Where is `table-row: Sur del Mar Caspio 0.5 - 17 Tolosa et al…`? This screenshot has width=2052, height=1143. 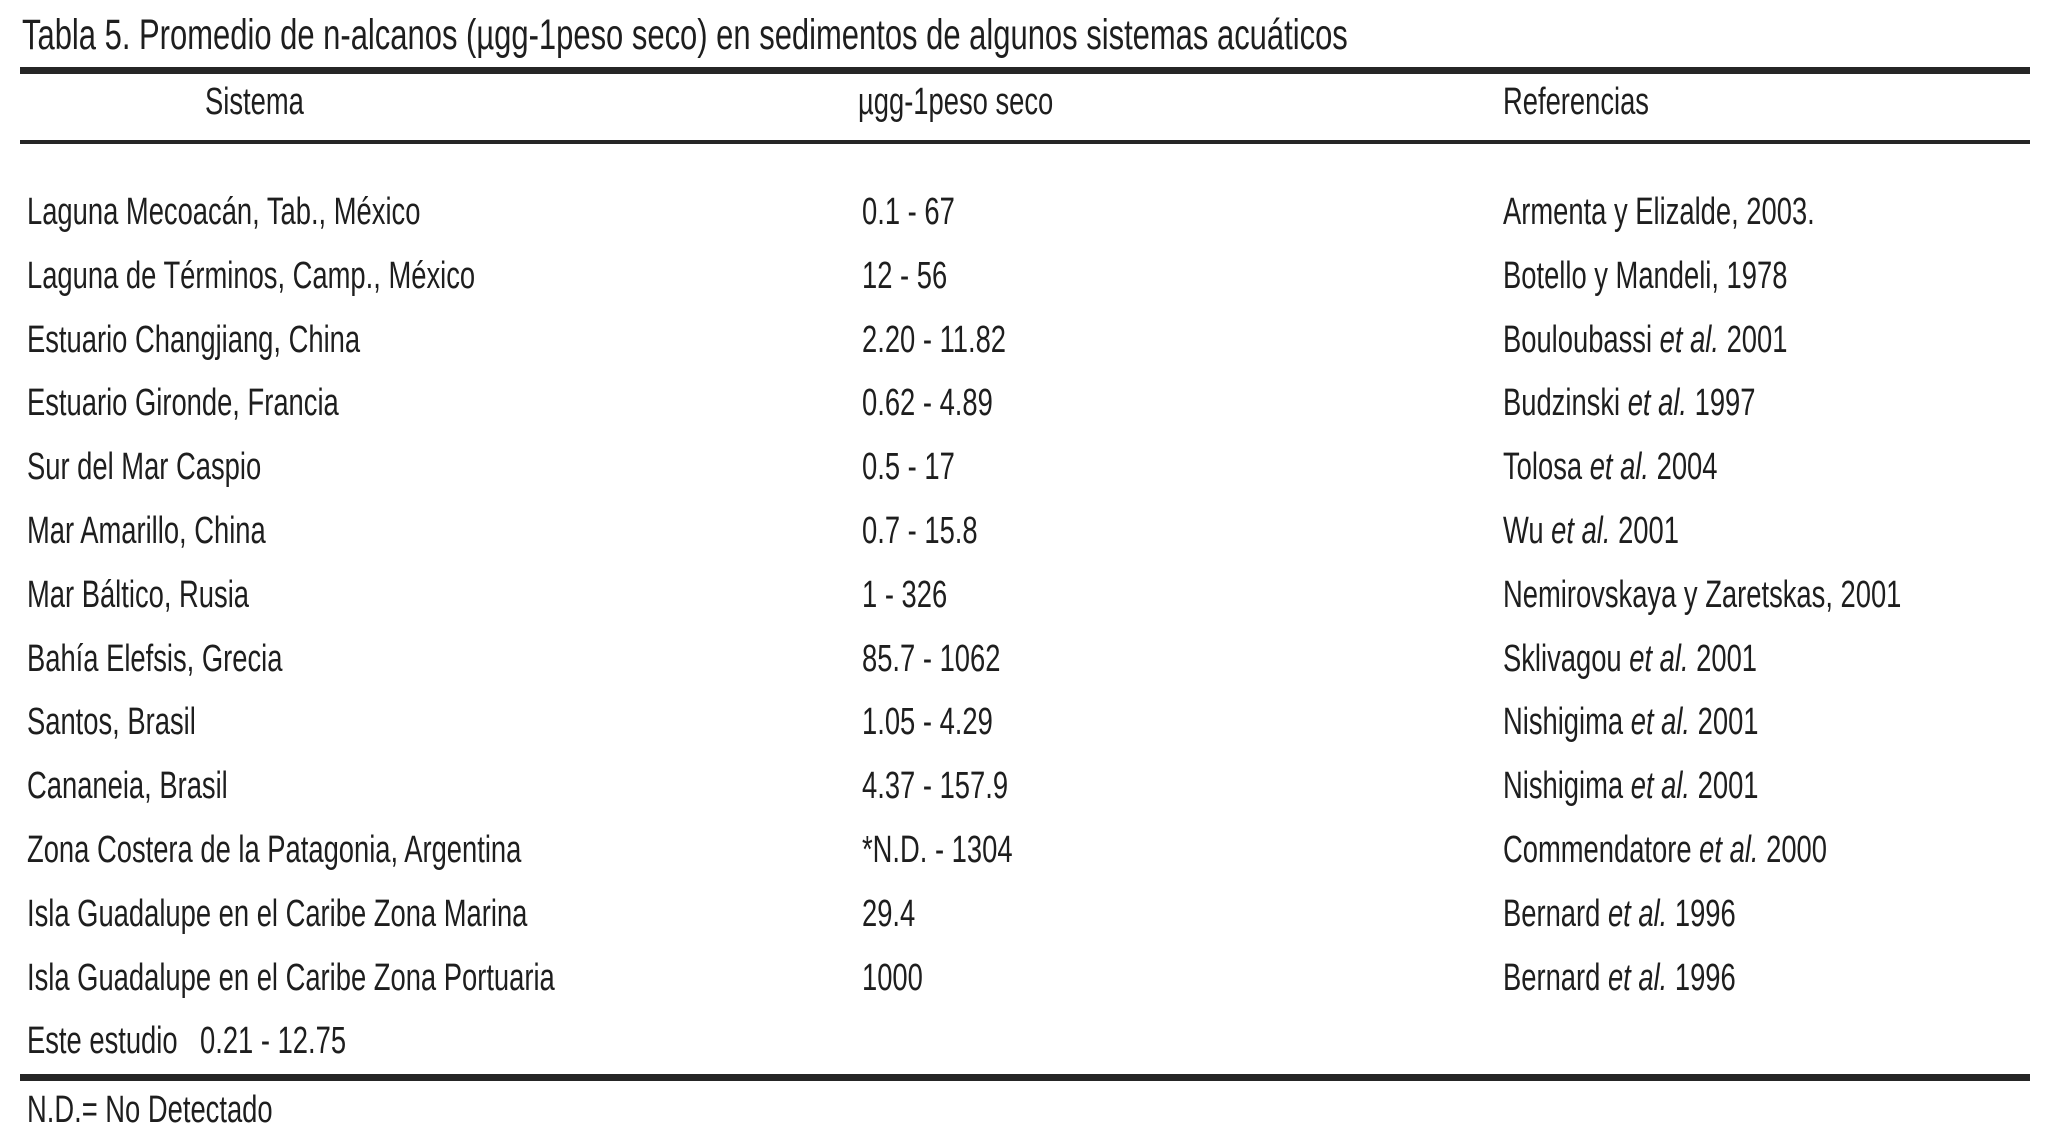 table-row: Sur del Mar Caspio 0.5 - 17 Tolosa et al… is located at coordinates (1026, 468).